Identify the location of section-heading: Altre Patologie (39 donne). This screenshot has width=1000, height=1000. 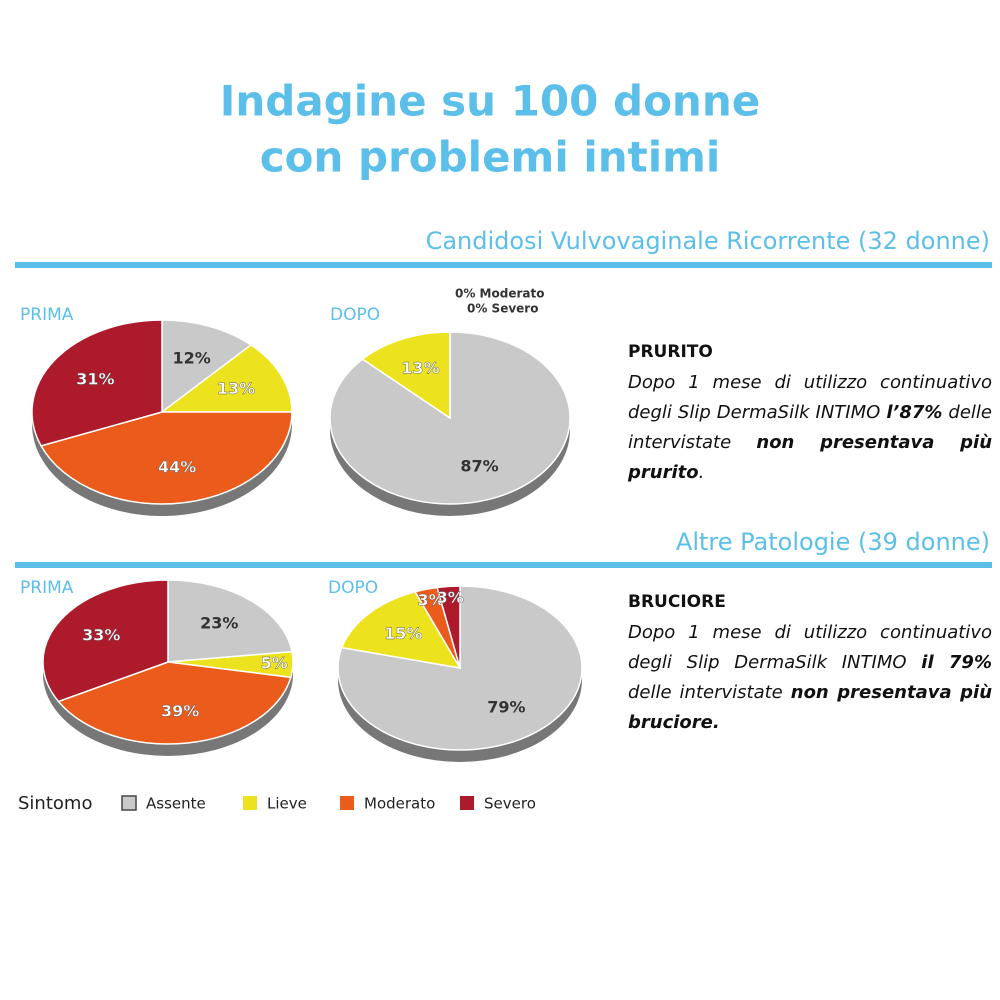
(833, 542).